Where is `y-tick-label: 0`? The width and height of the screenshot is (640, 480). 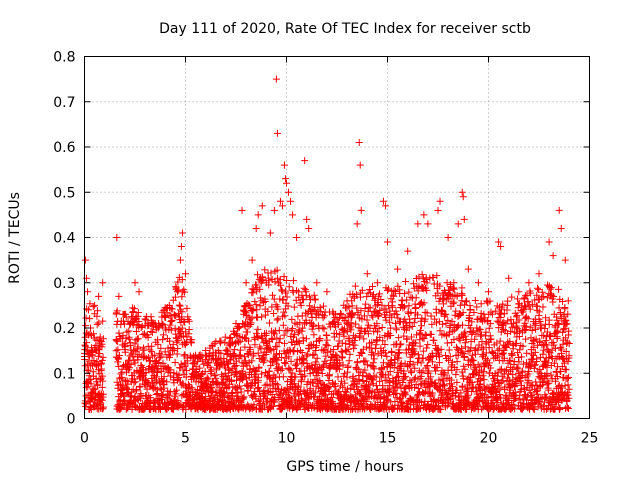
y-tick-label: 0 is located at coordinates (71, 420).